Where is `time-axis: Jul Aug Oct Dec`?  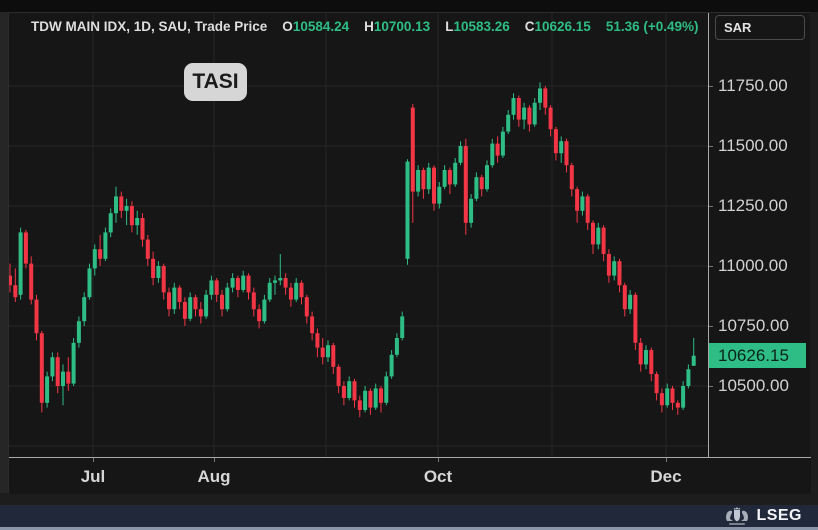 time-axis: Jul Aug Oct Dec is located at coordinates (410, 475).